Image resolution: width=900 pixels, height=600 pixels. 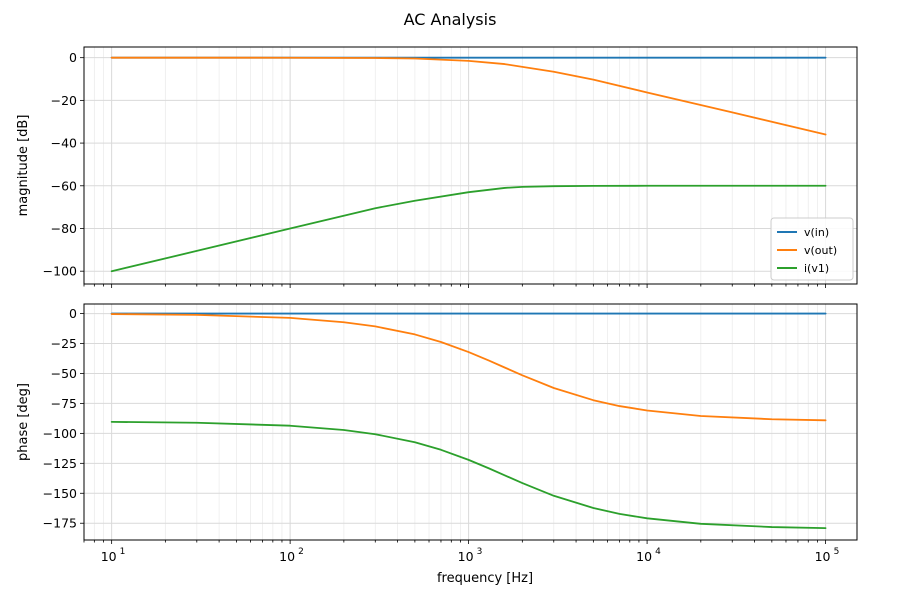 What do you see at coordinates (816, 232) in the screenshot?
I see `legend-label: v(in)` at bounding box center [816, 232].